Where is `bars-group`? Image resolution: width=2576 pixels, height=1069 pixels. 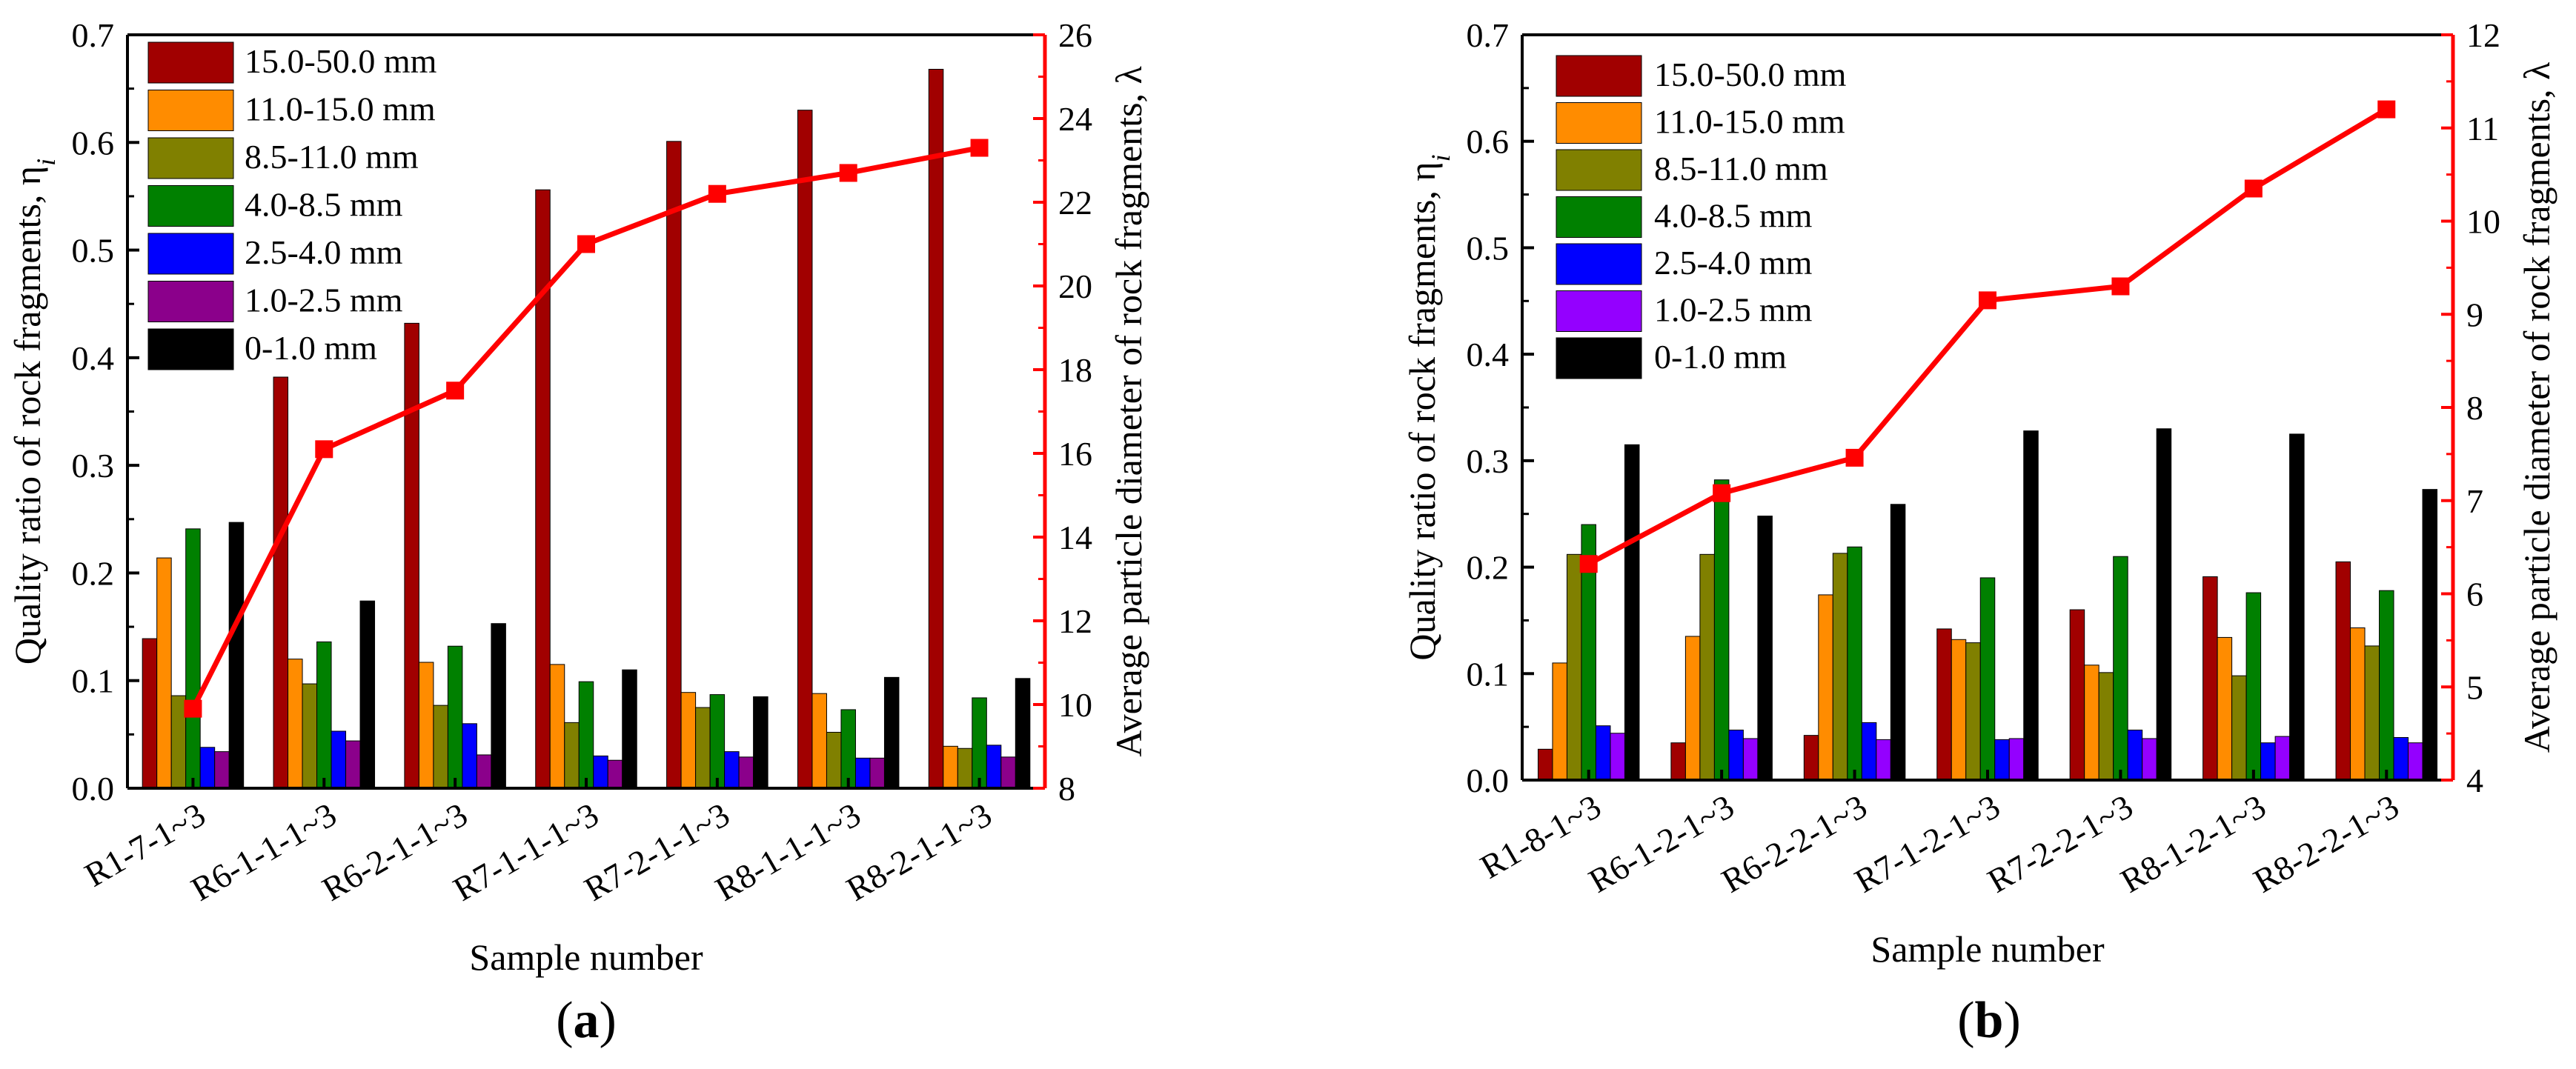 bars-group is located at coordinates (1987, 604).